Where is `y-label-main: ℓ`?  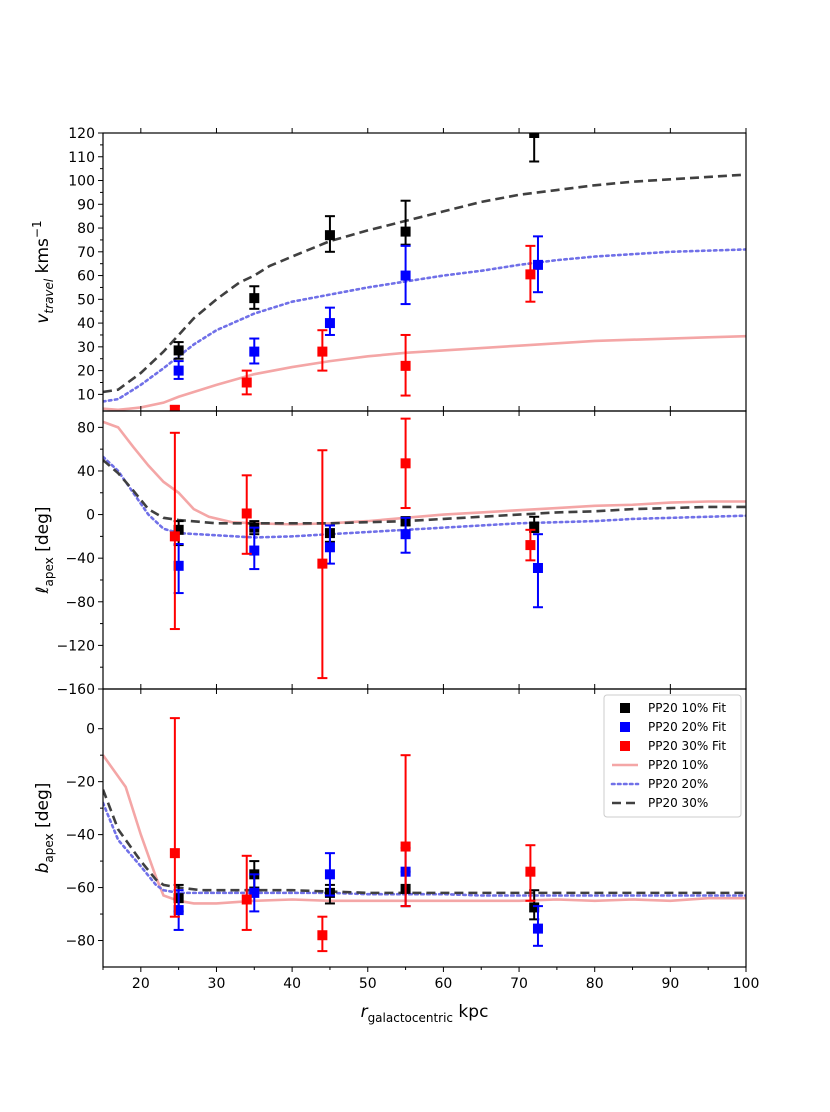 y-label-main: ℓ is located at coordinates (43, 590).